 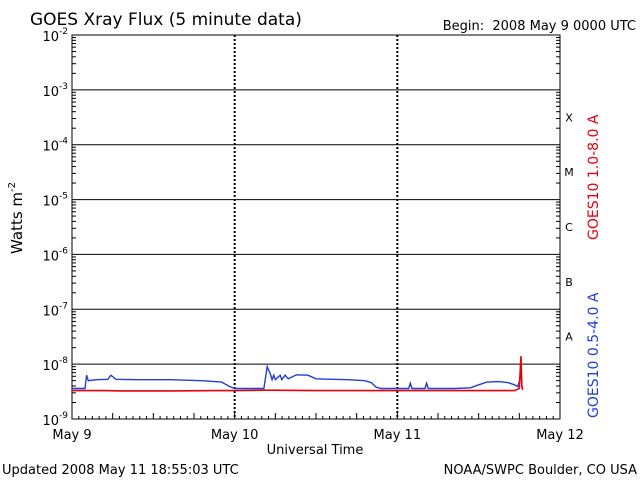 What do you see at coordinates (120, 470) in the screenshot?
I see `updated-timestamp: Updated 2008 May 11 18:55:03 UTC` at bounding box center [120, 470].